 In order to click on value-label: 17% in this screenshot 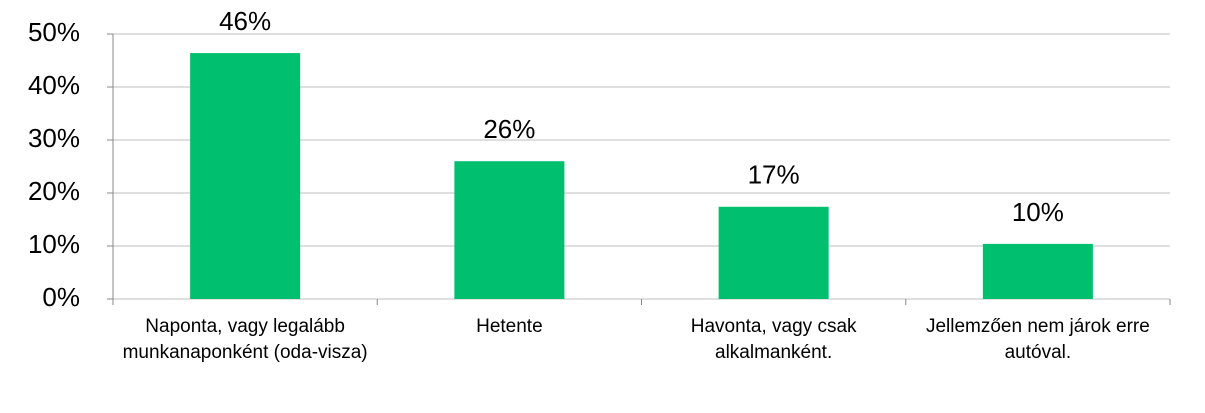, I will do `click(774, 175)`.